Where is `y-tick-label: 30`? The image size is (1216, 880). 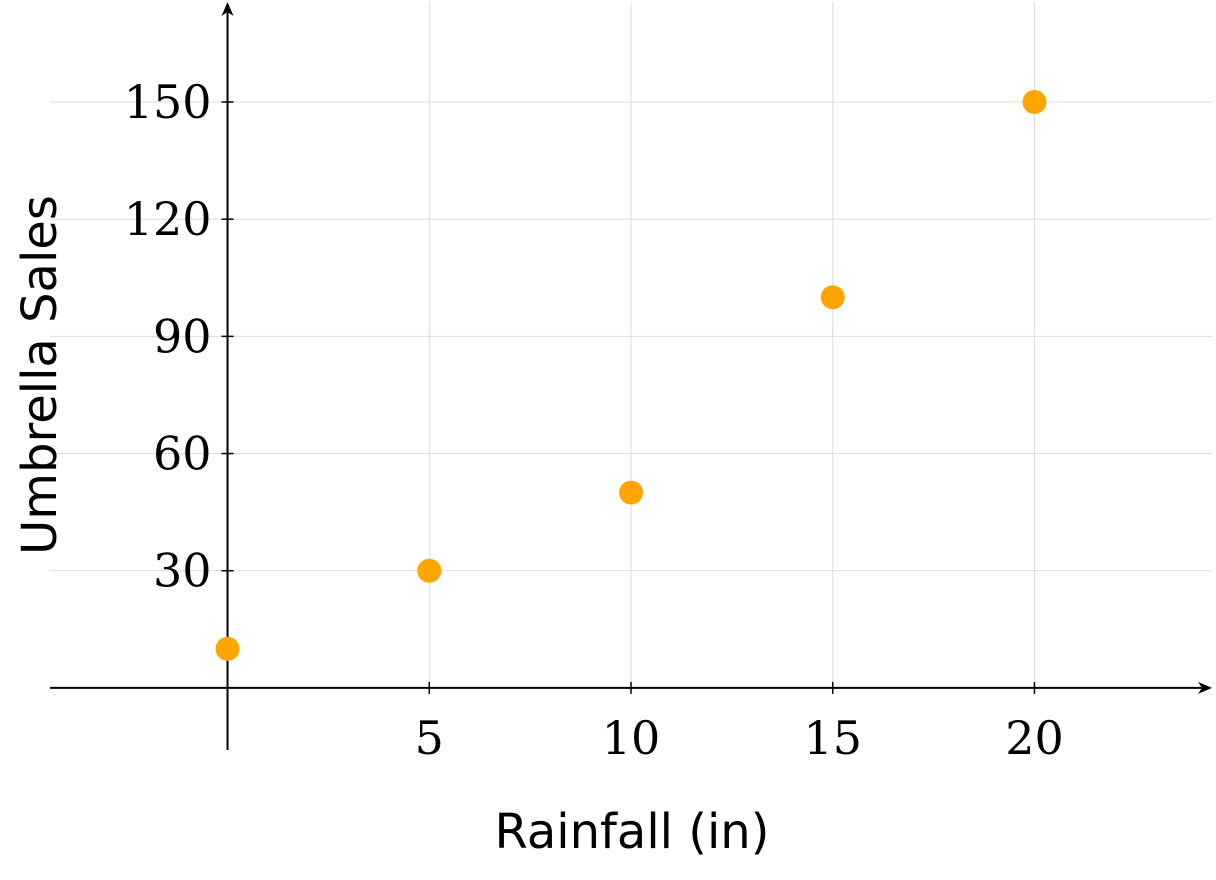 y-tick-label: 30 is located at coordinates (182, 571).